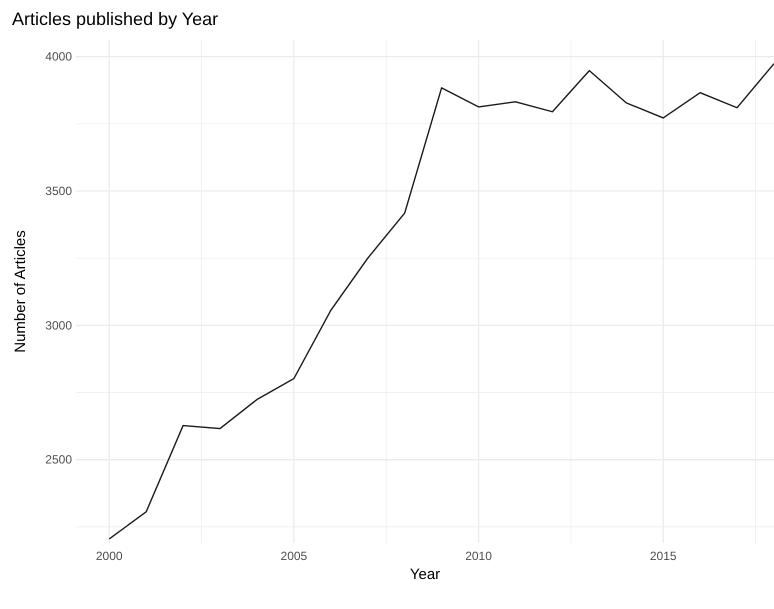 This screenshot has height=609, width=774. Describe the element at coordinates (58, 325) in the screenshot. I see `y-tick-label: 3000` at that location.